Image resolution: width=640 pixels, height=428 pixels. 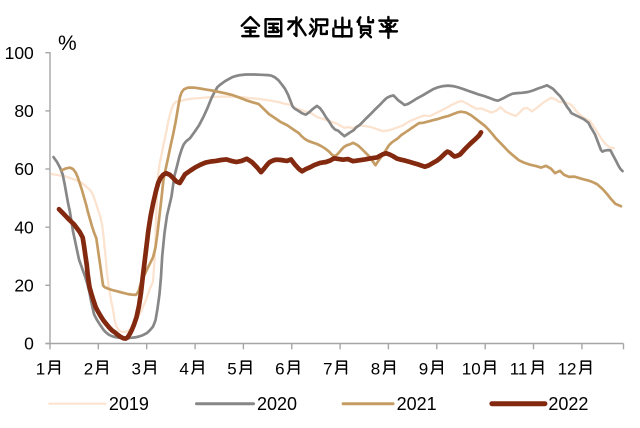 What do you see at coordinates (183, 369) in the screenshot?
I see `svg-text: 4` at bounding box center [183, 369].